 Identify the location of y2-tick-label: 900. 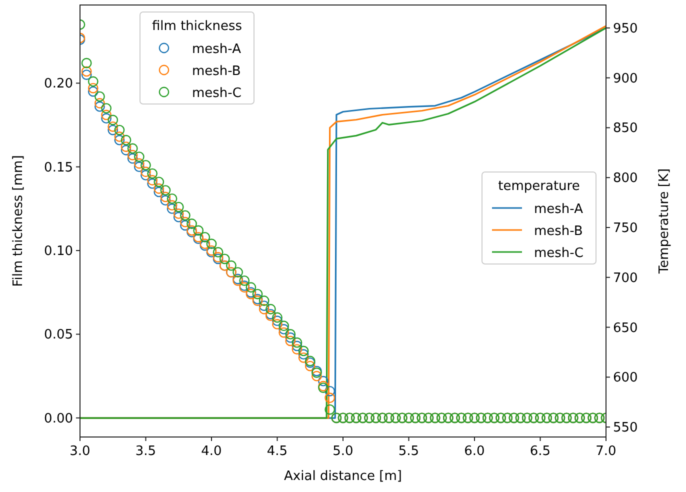
(625, 78).